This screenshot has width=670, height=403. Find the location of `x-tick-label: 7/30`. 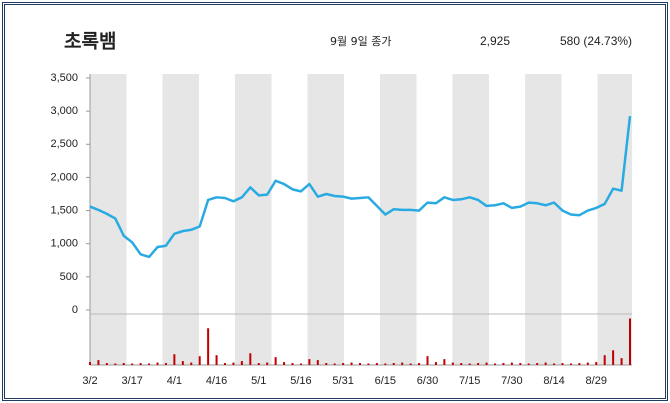

x-tick-label: 7/30 is located at coordinates (511, 381).